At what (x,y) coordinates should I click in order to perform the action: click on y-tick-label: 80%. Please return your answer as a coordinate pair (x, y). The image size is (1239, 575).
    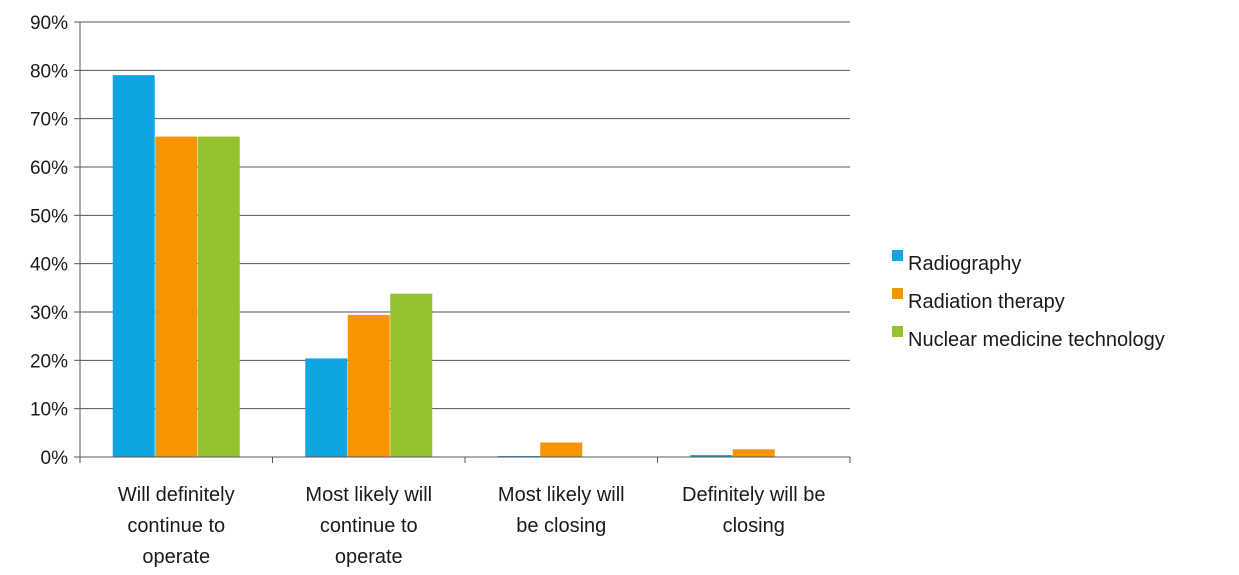
    Looking at the image, I should click on (49, 71).